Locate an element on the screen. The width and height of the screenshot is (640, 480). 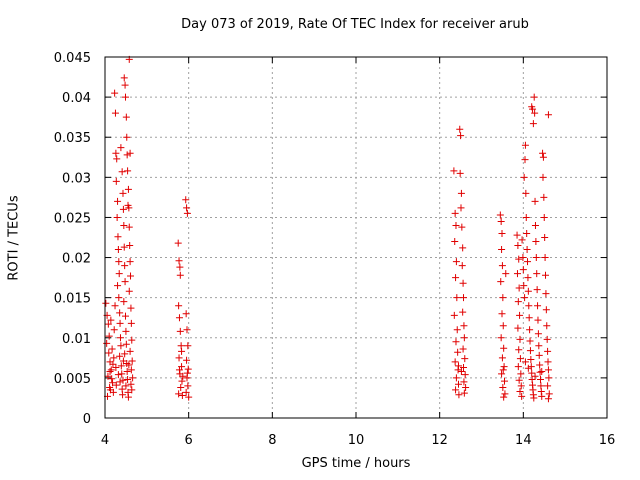
x-tick-labels: 4 6 8 10 12 14 16 is located at coordinates (358, 440).